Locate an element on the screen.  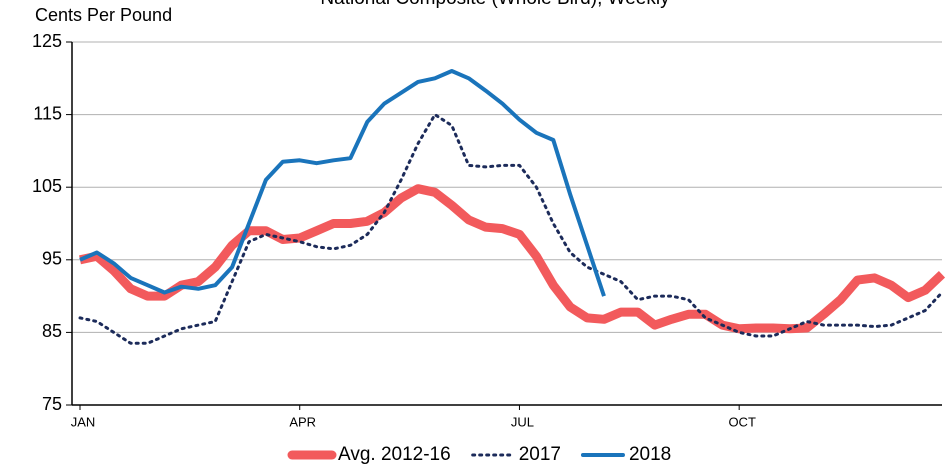
legend-label: 2018 is located at coordinates (650, 454).